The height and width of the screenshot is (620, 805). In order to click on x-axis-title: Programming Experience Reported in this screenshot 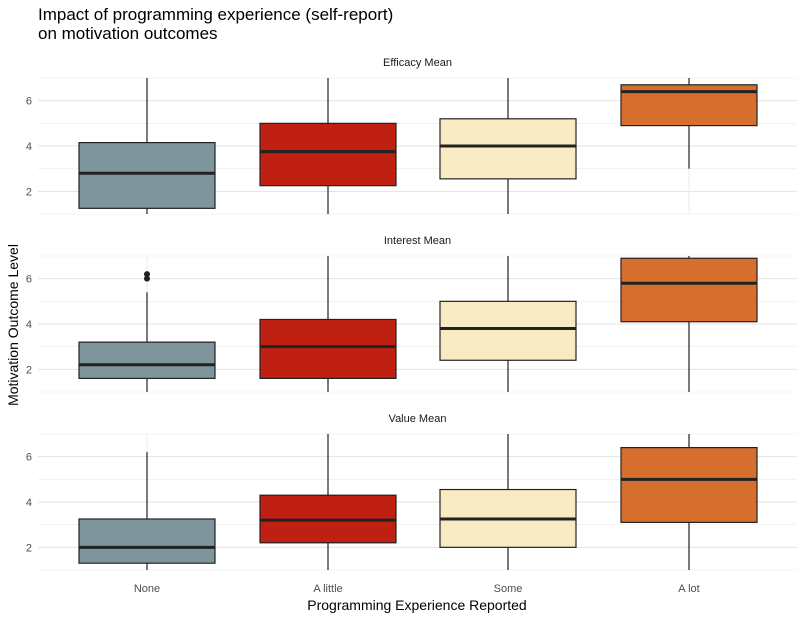, I will do `click(416, 605)`.